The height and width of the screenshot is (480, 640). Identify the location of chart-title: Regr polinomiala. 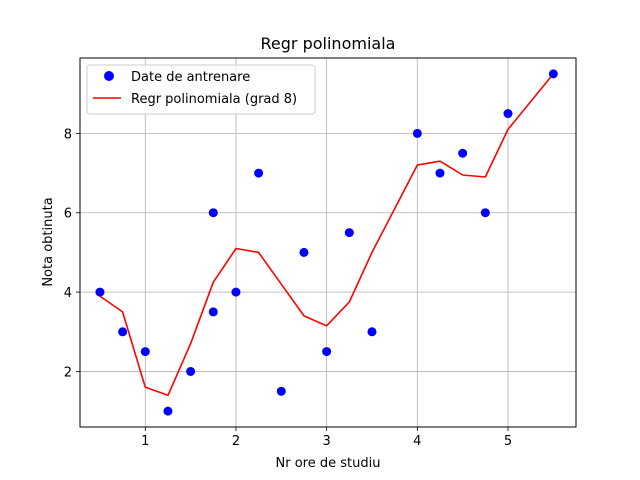
(328, 43).